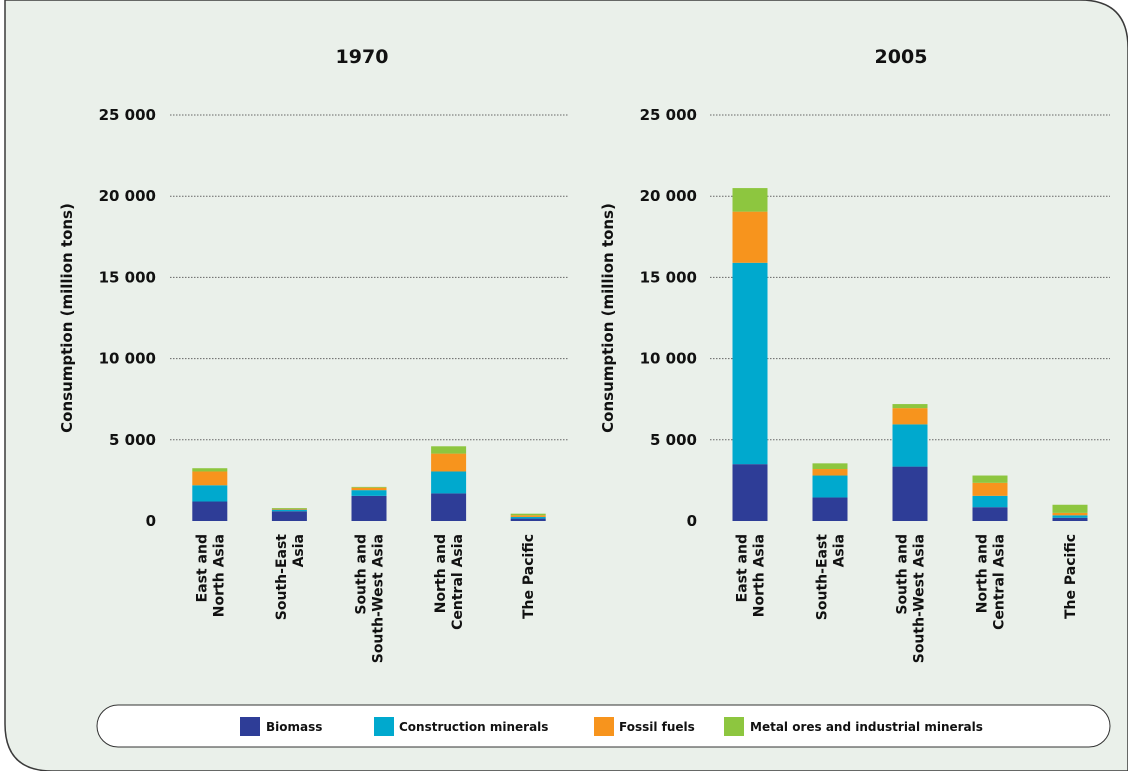 Image resolution: width=1128 pixels, height=775 pixels. What do you see at coordinates (362, 57) in the screenshot?
I see `chart-title: 1970` at bounding box center [362, 57].